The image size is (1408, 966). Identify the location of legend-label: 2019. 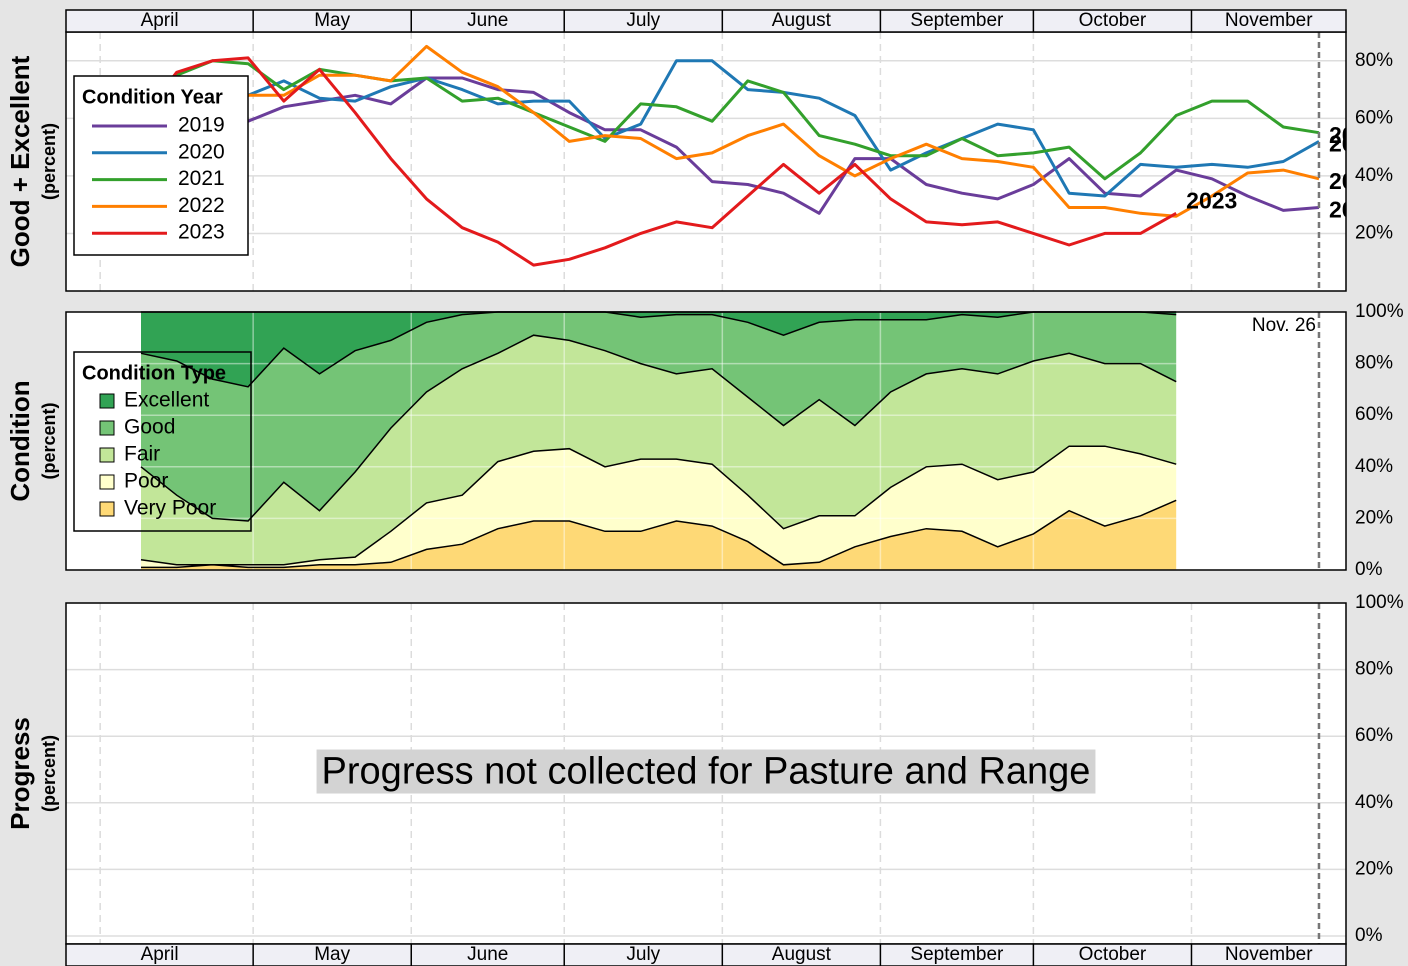
(201, 125).